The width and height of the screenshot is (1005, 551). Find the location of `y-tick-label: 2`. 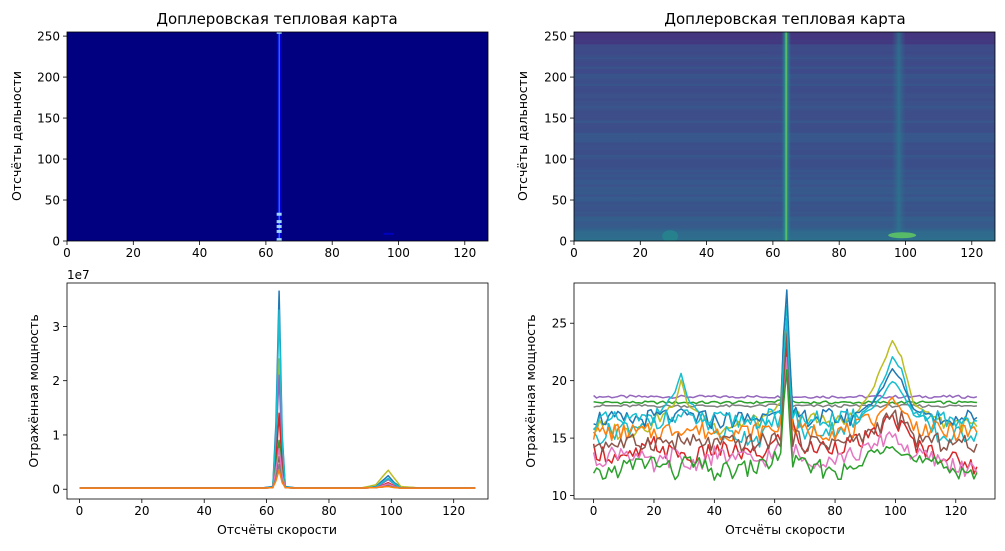

y-tick-label: 2 is located at coordinates (56, 381).